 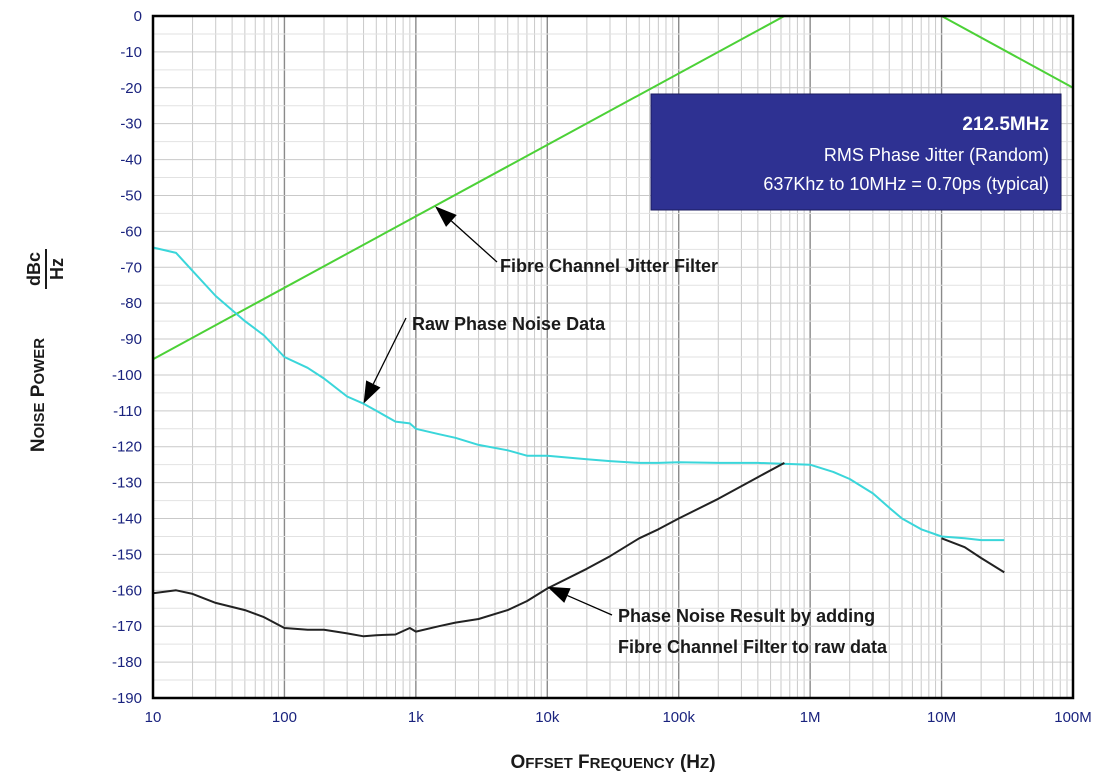 I want to click on y-tick-label: -140, so click(x=127, y=519).